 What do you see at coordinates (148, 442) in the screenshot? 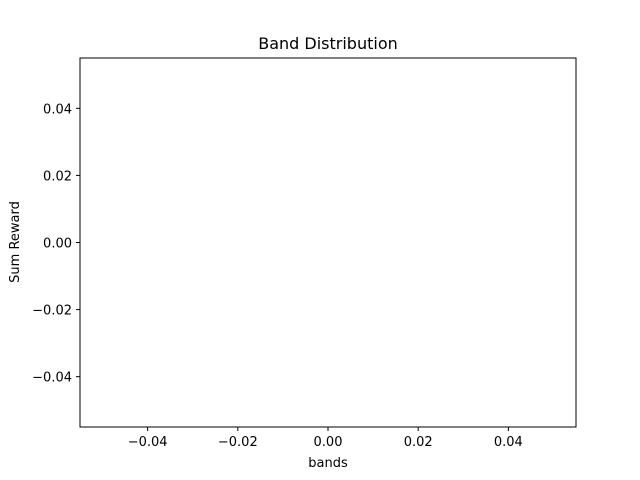
I see `x-tick-label: −0.04` at bounding box center [148, 442].